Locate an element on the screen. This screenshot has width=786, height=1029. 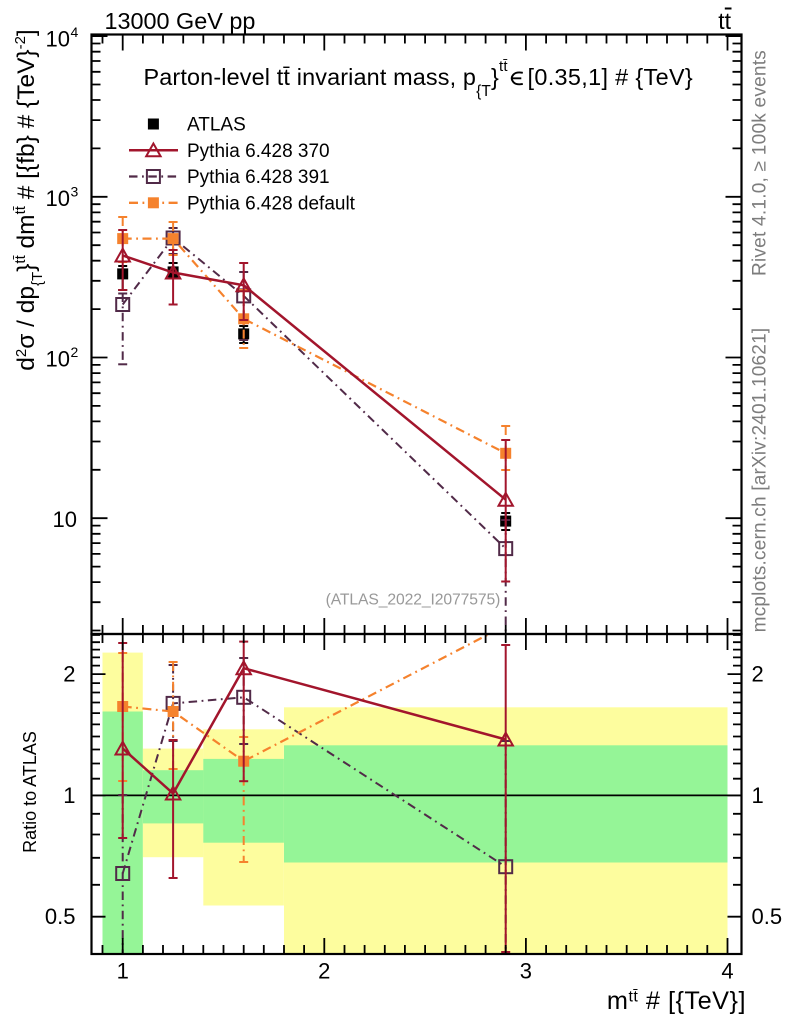
svg-text: 13000 GeV pp is located at coordinates (180, 21).